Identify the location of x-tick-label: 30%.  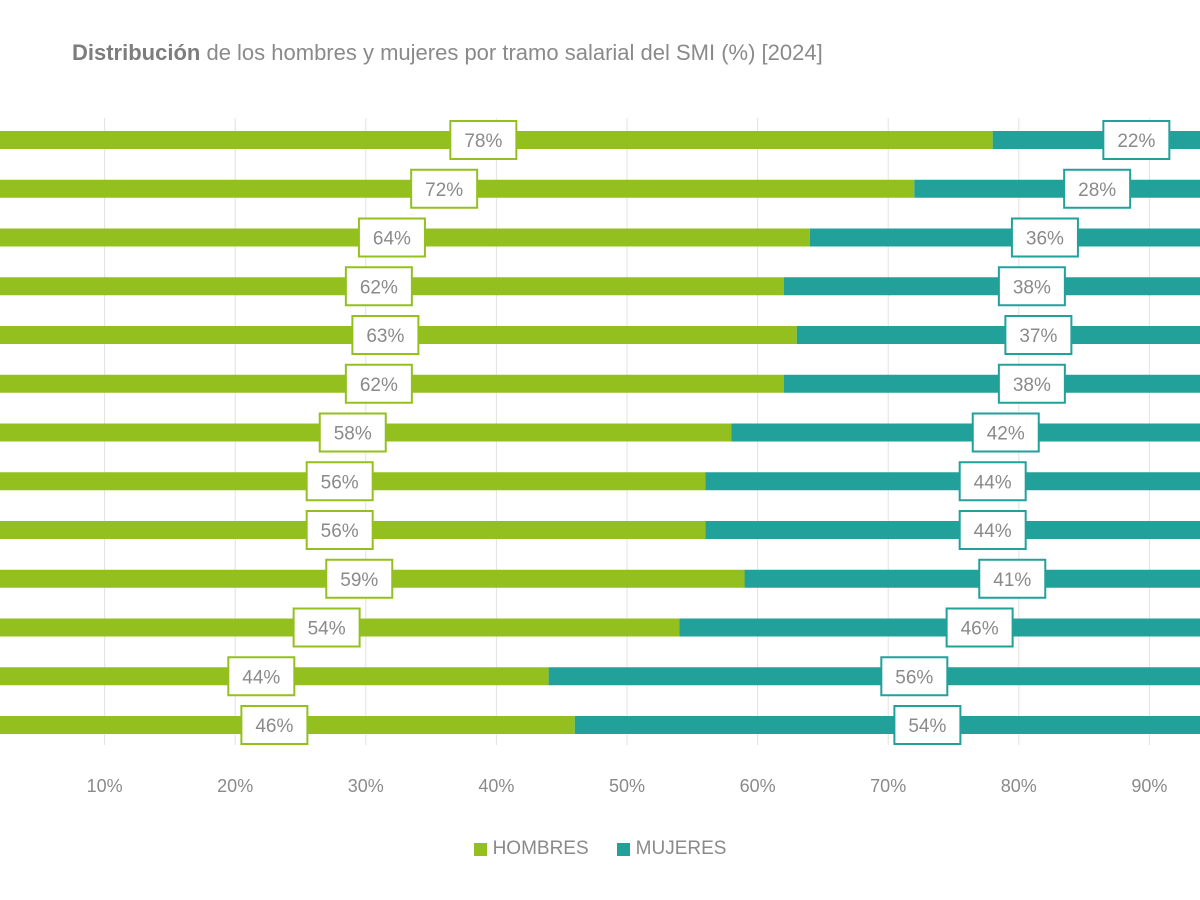
(366, 786).